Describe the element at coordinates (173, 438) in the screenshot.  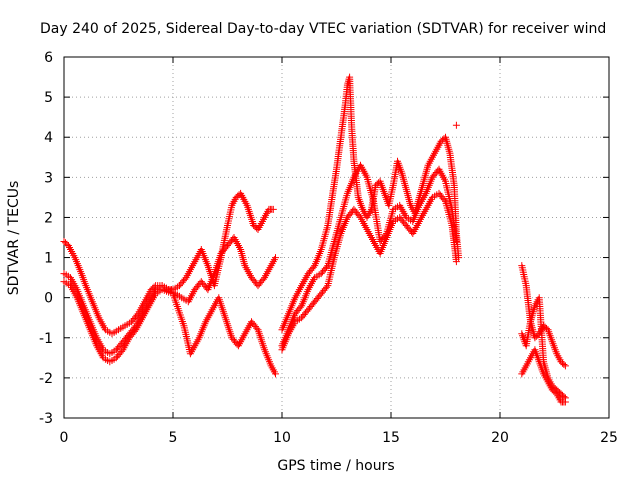
I see `x-tick-label: 5` at that location.